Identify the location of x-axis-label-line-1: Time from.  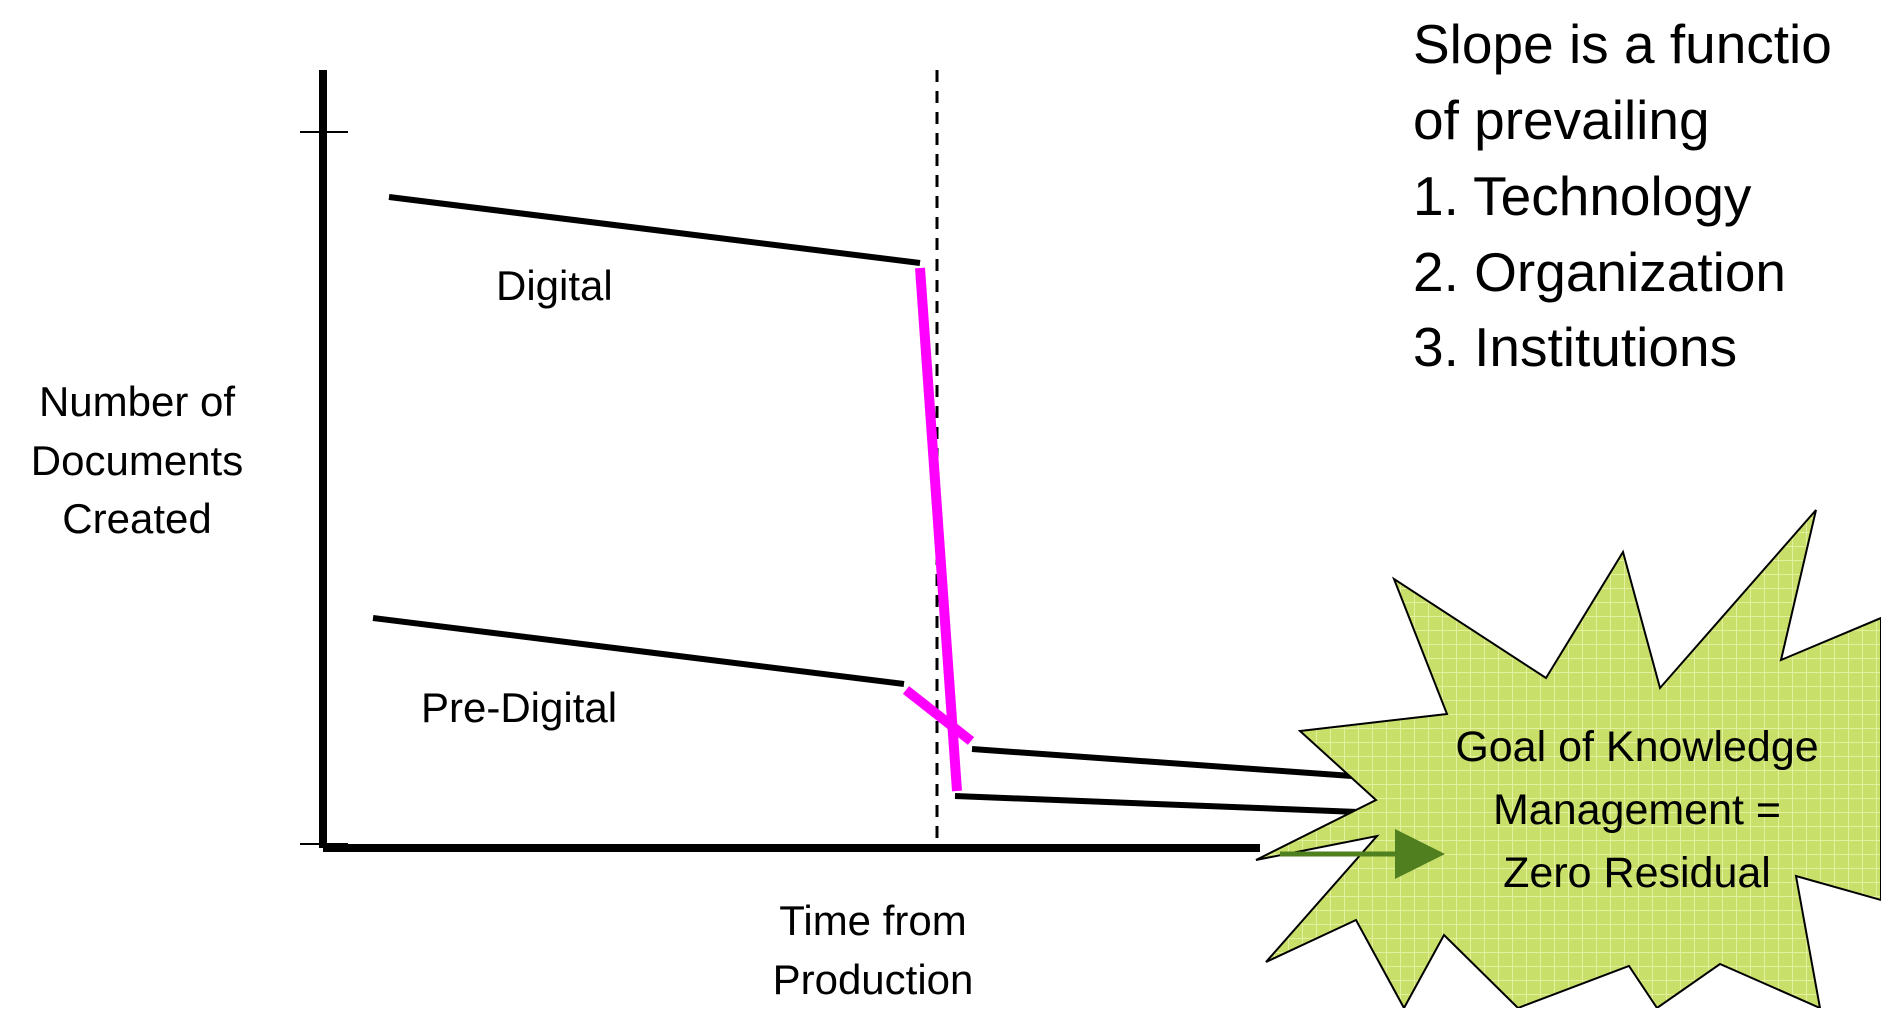
(872, 920).